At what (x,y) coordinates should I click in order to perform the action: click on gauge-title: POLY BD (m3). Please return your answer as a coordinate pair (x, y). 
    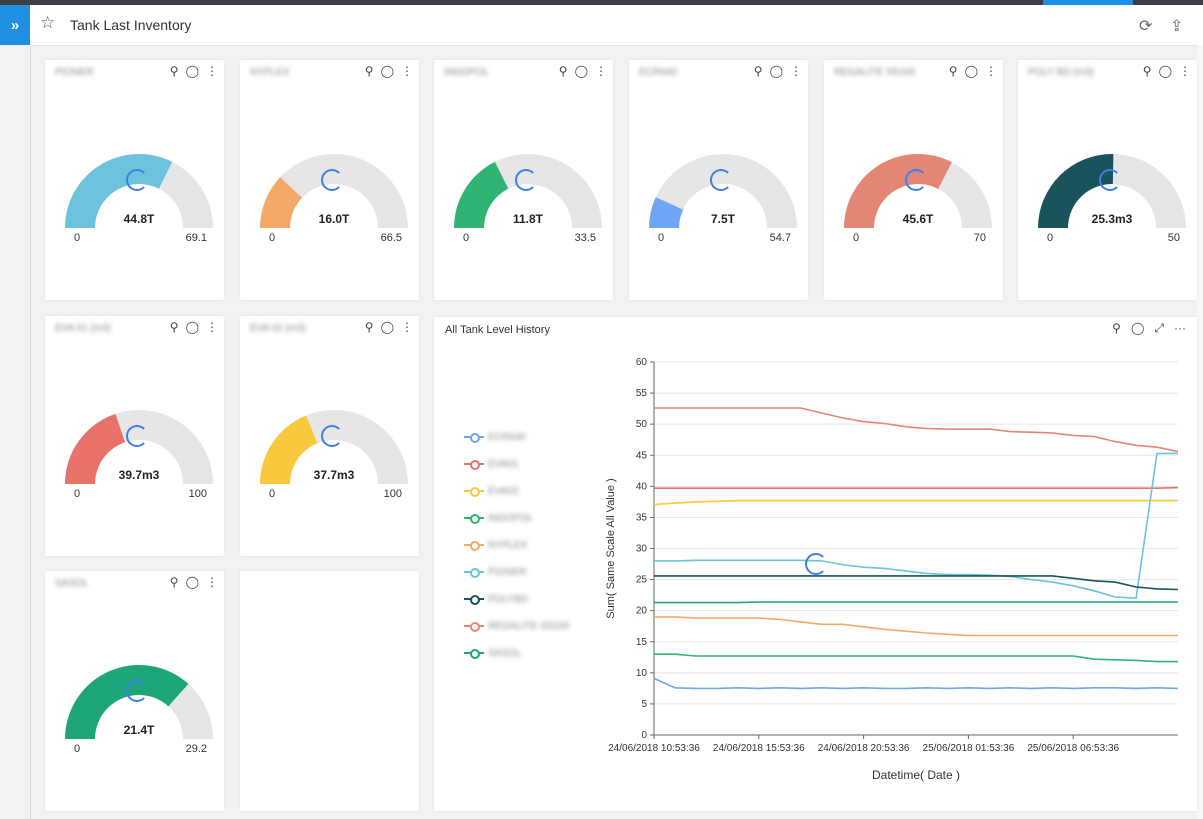
    Looking at the image, I should click on (1061, 72).